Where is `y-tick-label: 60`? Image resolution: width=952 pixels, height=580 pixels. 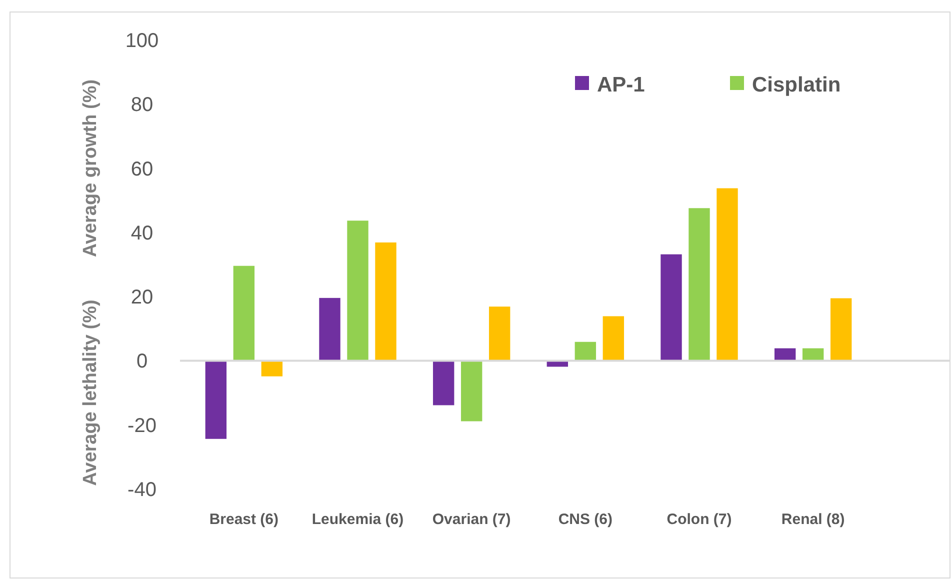 y-tick-label: 60 is located at coordinates (142, 169).